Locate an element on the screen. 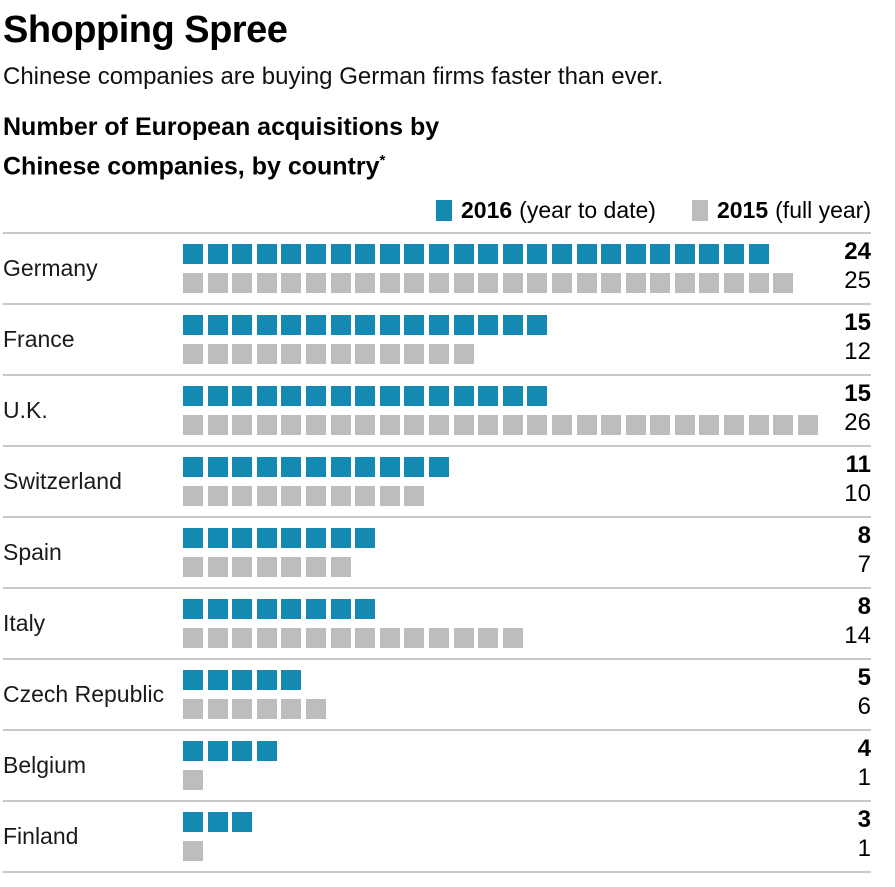  value-2016: 11 is located at coordinates (858, 464).